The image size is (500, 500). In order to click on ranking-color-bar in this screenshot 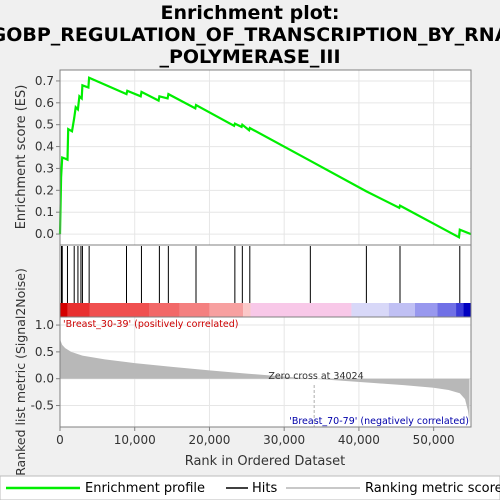, I will do `click(265, 310)`.